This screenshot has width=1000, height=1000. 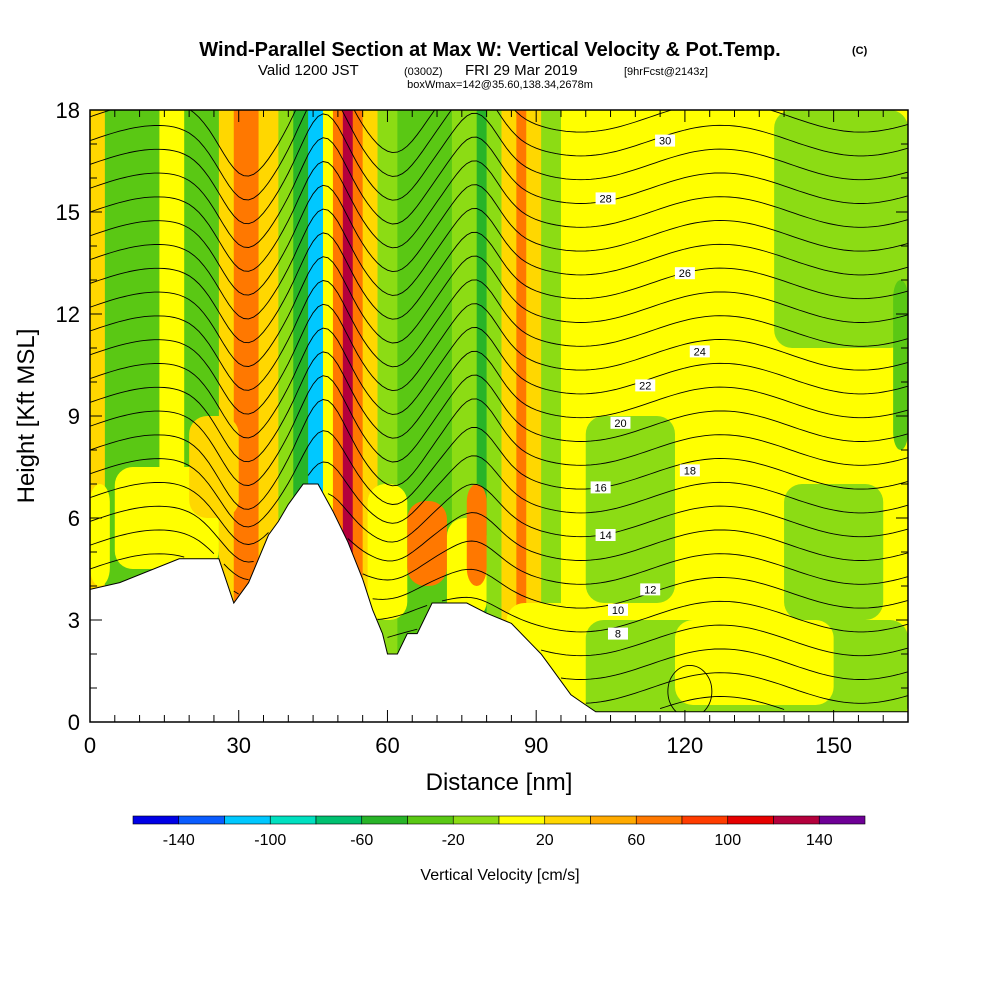 I want to click on theta-label: 18, so click(x=690, y=471).